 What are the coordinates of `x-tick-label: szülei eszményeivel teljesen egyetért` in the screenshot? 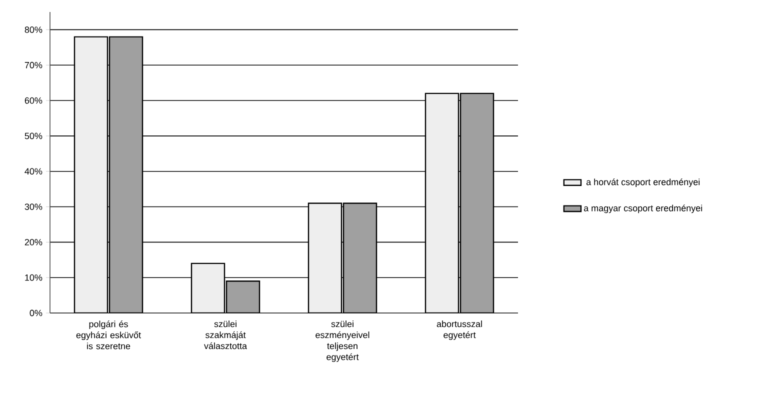 It's located at (343, 341).